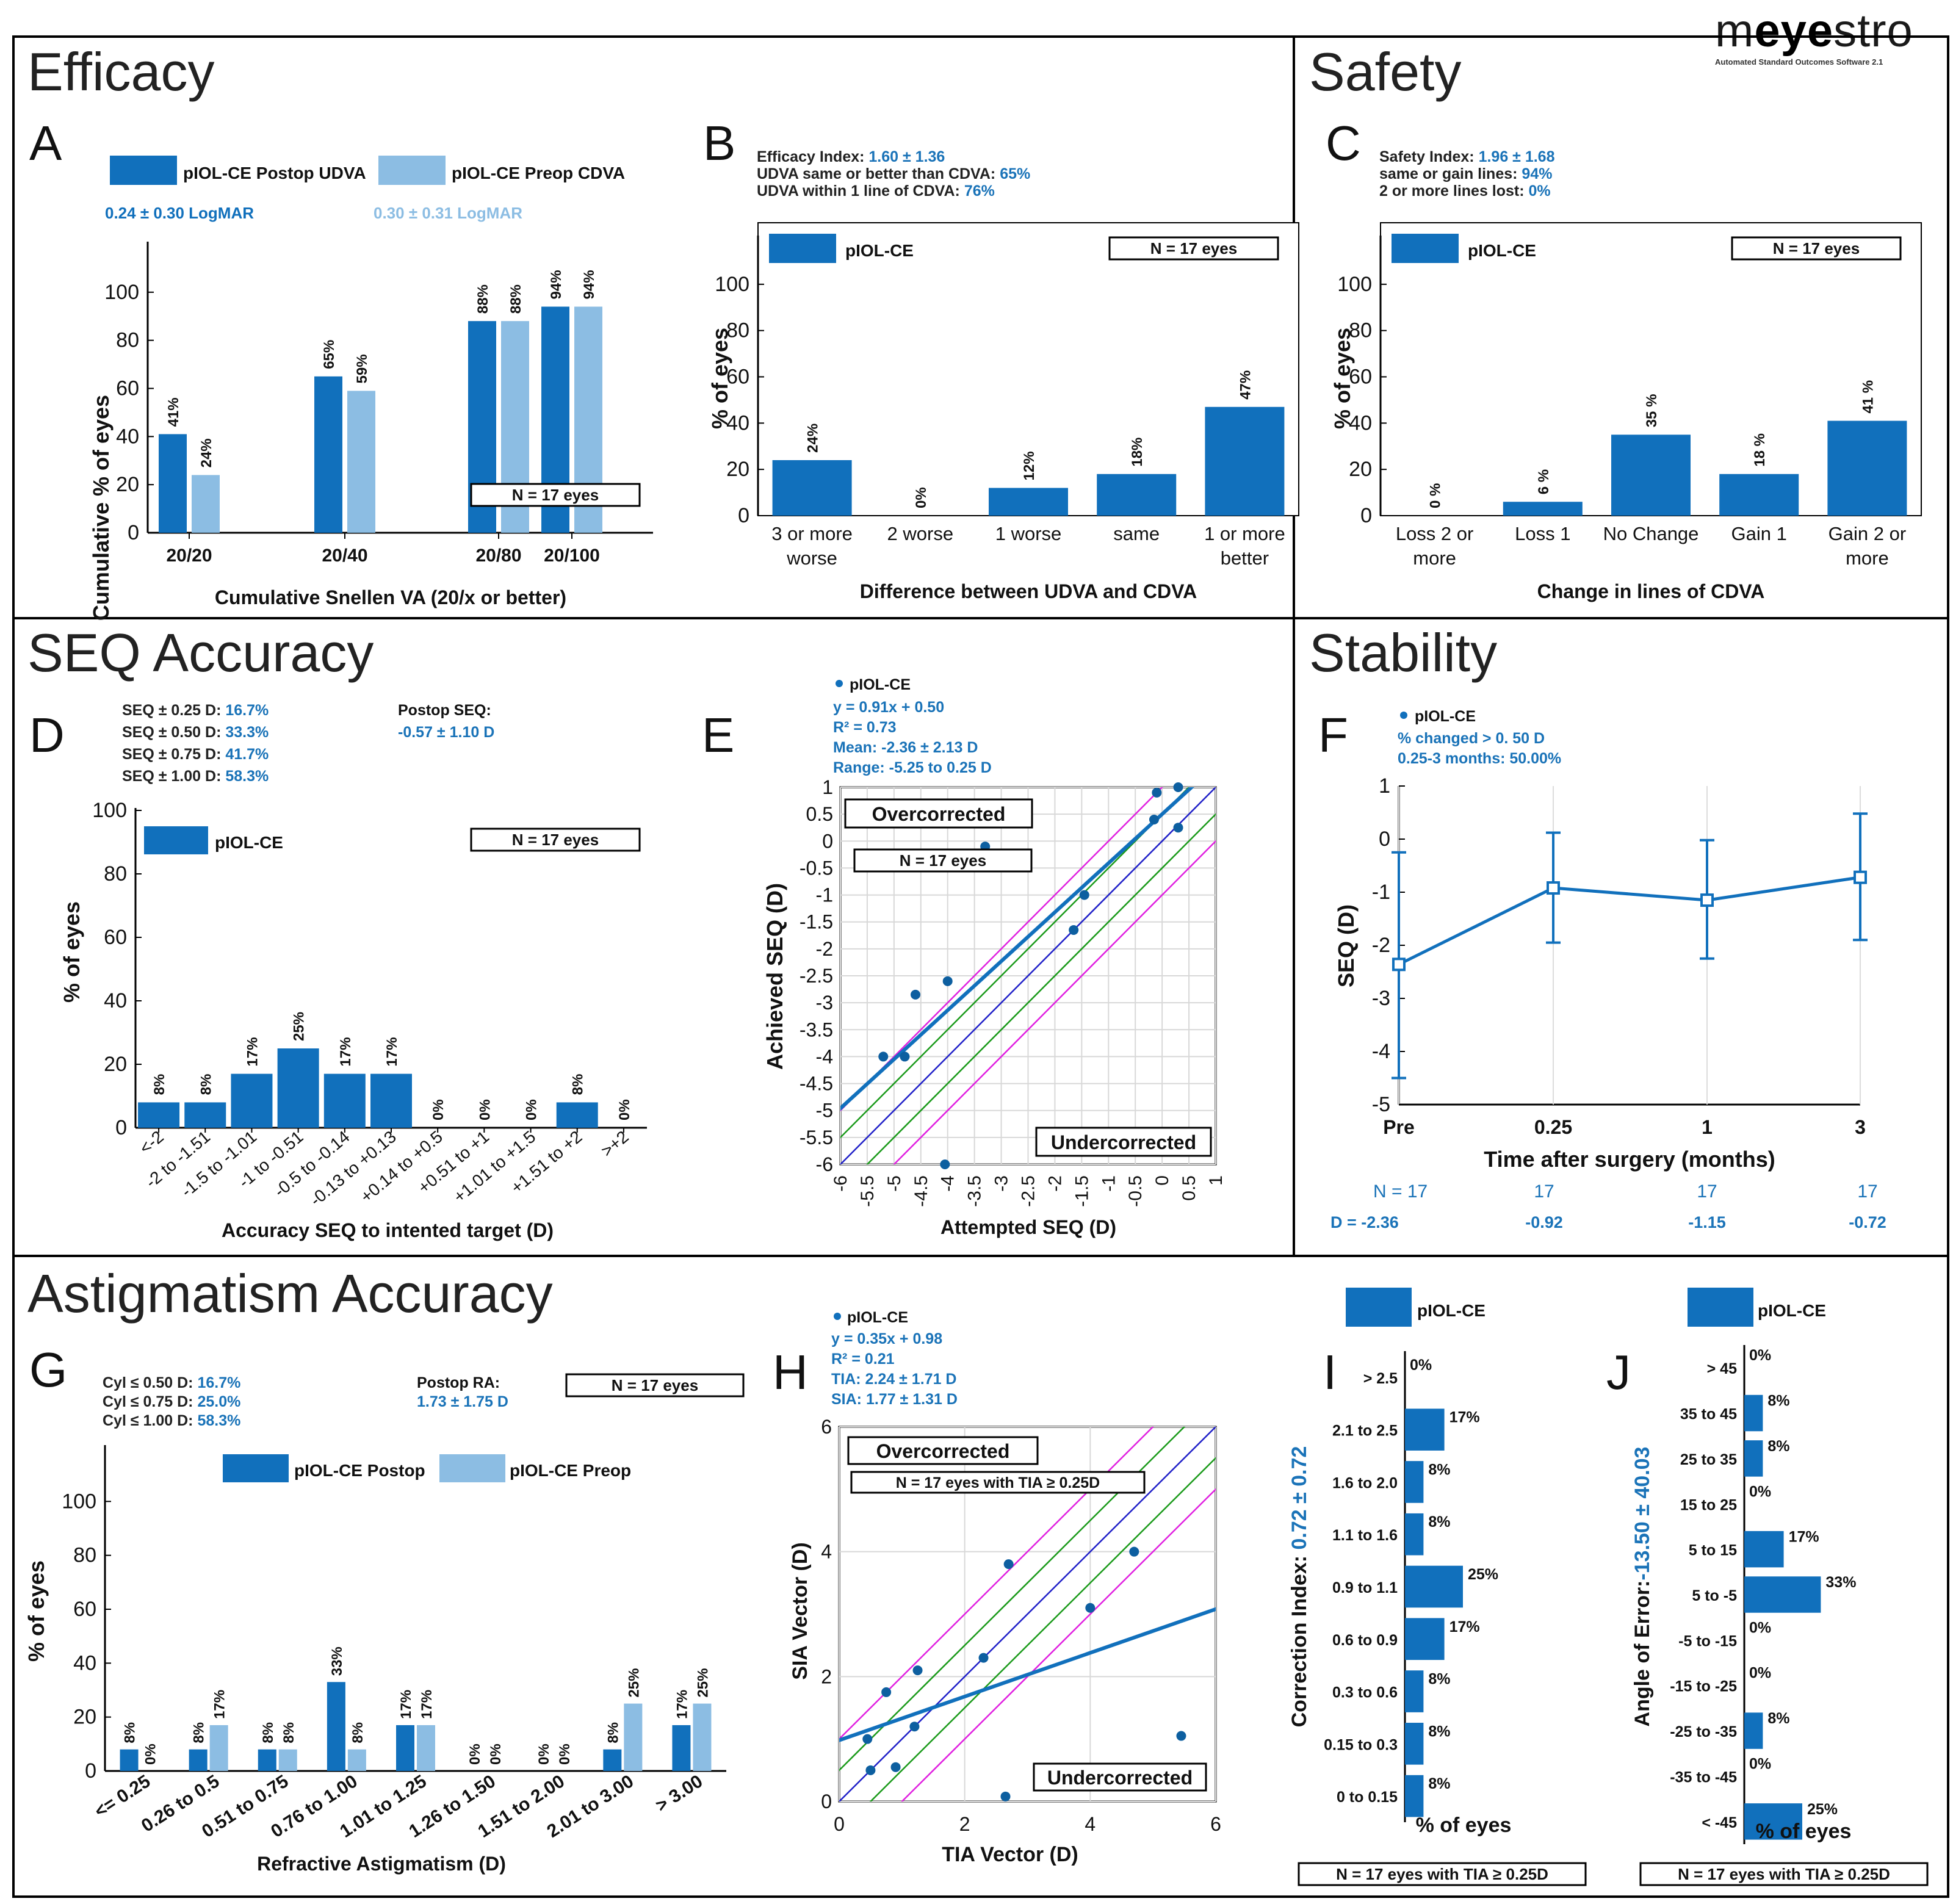 The image size is (1953, 1904). I want to click on bar-value-label: 25%, so click(634, 1683).